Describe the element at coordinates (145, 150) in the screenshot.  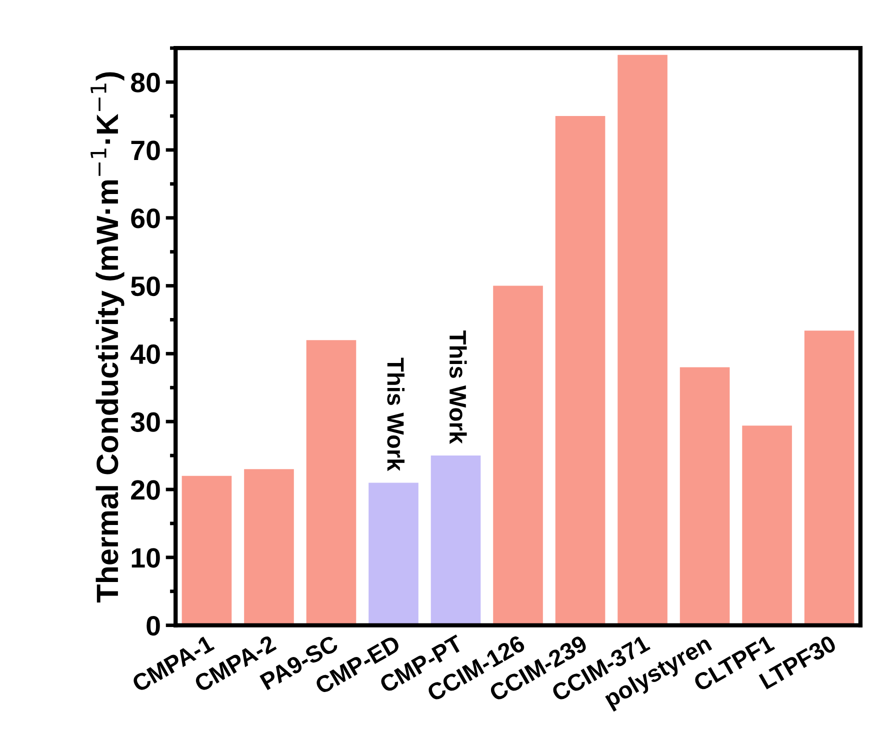
I see `y-tick-label: 70` at that location.